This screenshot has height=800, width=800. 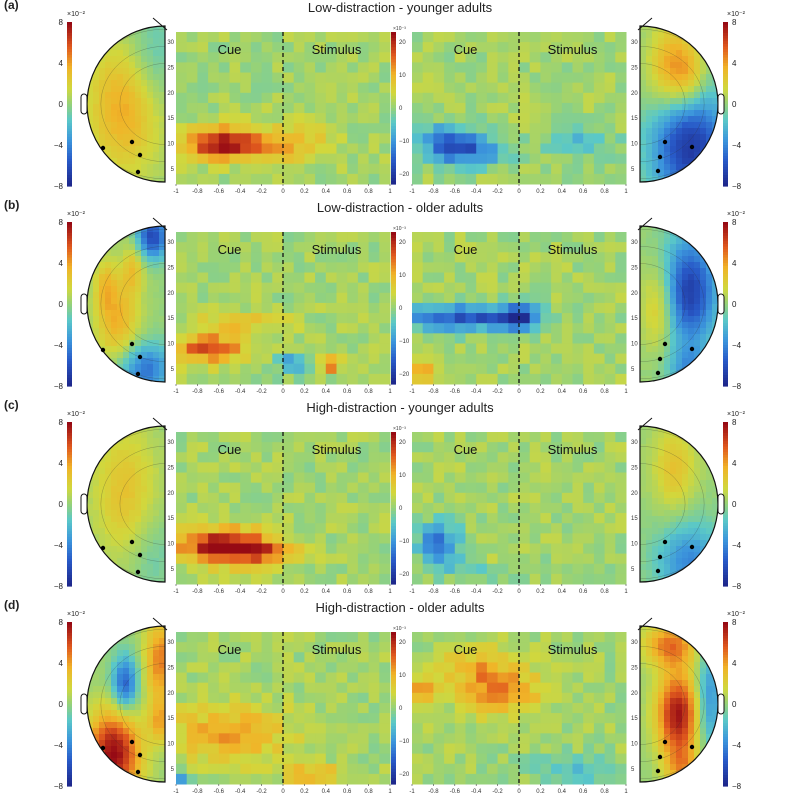 What do you see at coordinates (61, 222) in the screenshot?
I see `colorbar-tick-label: 8` at bounding box center [61, 222].